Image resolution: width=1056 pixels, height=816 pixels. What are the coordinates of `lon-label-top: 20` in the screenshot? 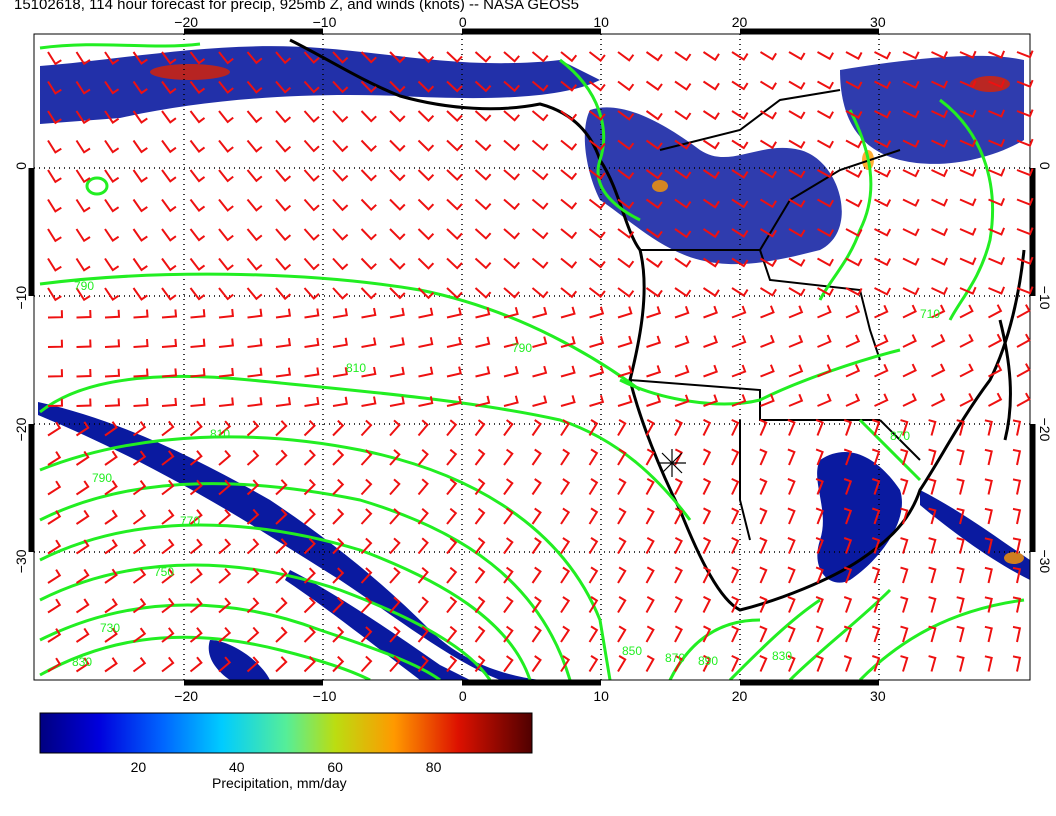 It's located at (740, 22).